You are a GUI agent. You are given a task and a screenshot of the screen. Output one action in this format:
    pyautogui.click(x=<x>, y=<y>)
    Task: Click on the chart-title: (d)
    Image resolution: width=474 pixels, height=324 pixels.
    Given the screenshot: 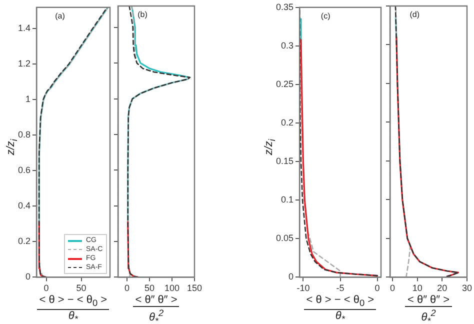 What is the action you would take?
    pyautogui.click(x=415, y=15)
    